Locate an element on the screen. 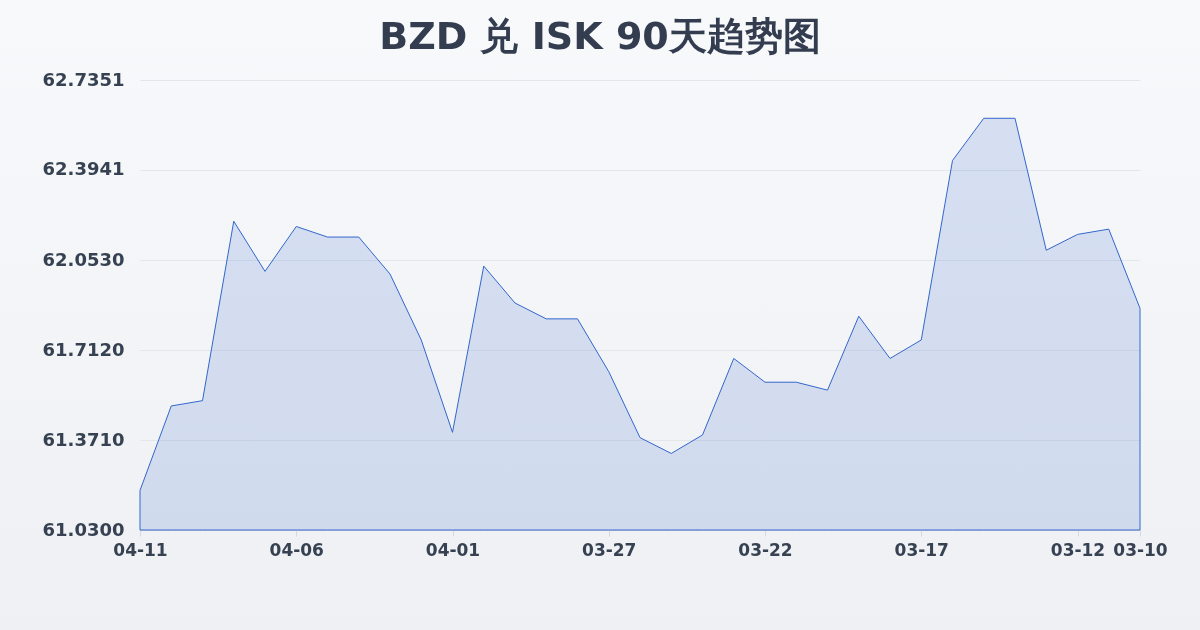 The height and width of the screenshot is (630, 1200). x-tick-label: 04-11 is located at coordinates (140, 549).